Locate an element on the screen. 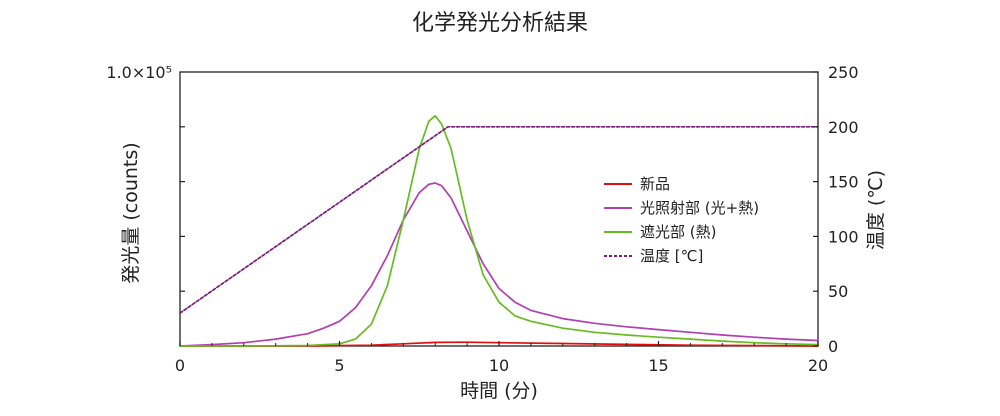  chart-title: 化学発光分析結果 is located at coordinates (500, 23).